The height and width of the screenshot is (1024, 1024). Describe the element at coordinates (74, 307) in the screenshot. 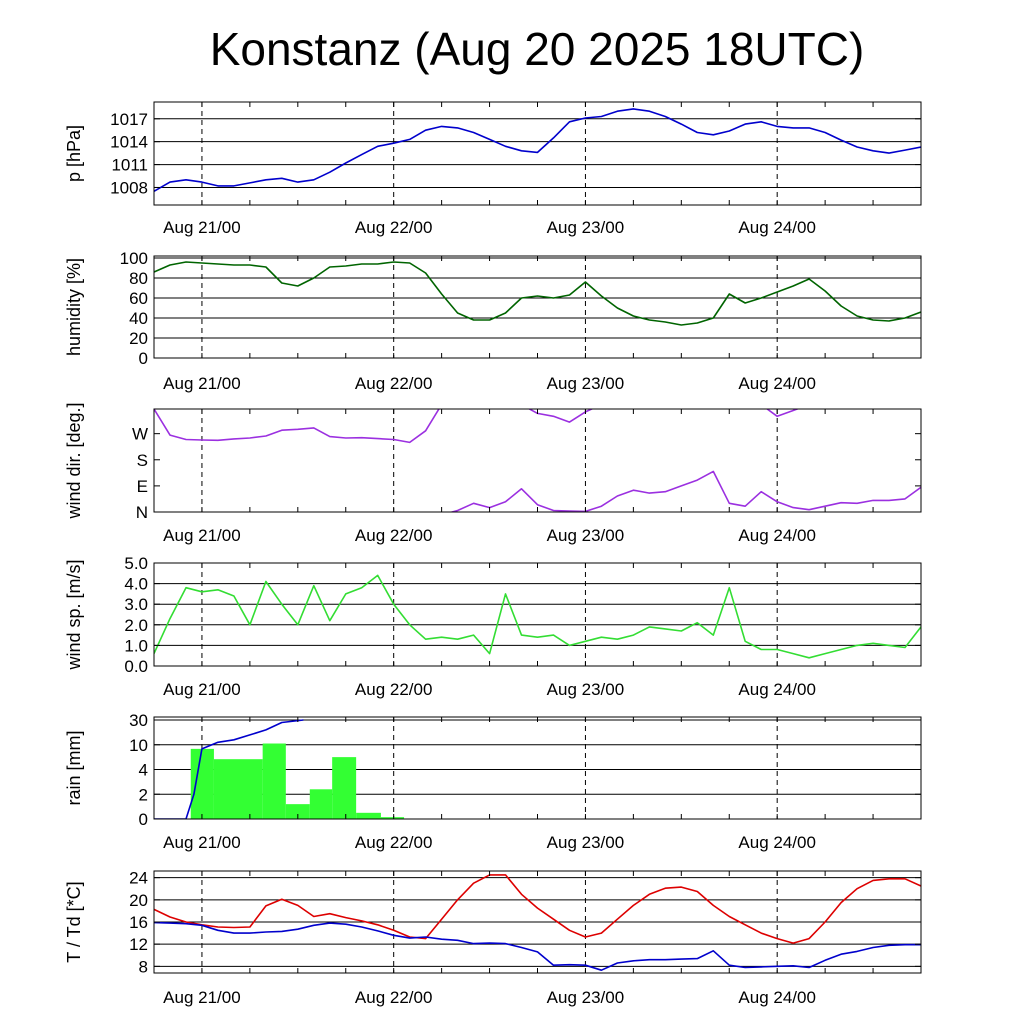

I see `ylabel-humidity: humidity [%]` at that location.